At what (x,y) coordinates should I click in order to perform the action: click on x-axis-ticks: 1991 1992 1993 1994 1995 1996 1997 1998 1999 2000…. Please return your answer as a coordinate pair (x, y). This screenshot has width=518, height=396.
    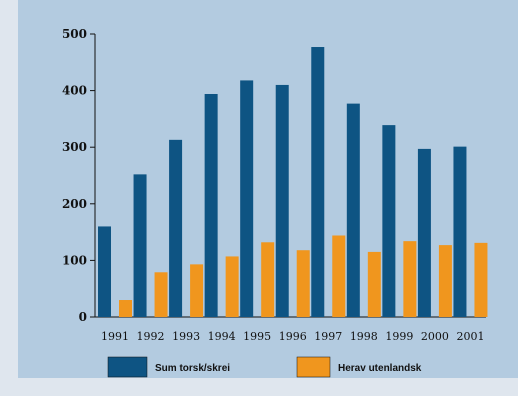
    Looking at the image, I should click on (292, 336).